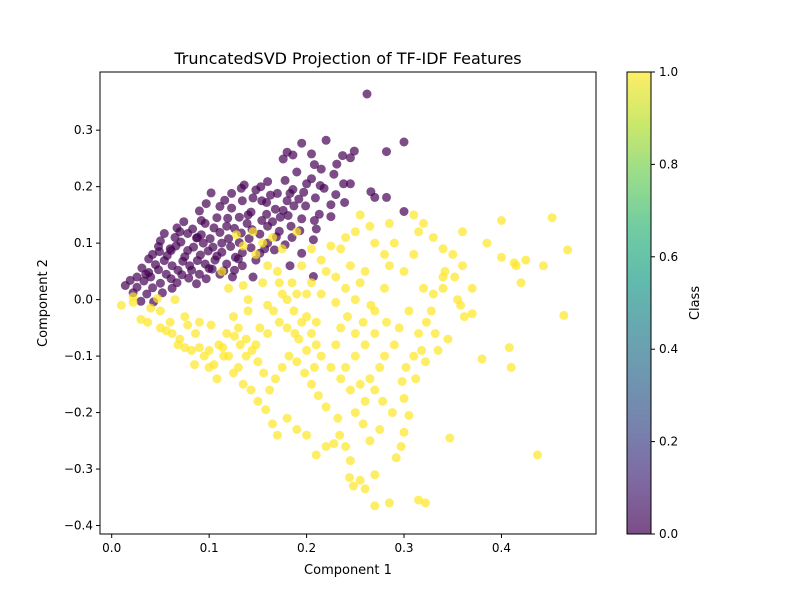 The image size is (800, 600). What do you see at coordinates (82, 328) in the screenshot?
I see `y-axis-ticks: −0.4 −0.3 −0.2 −0.1 0.0 0.1 0.2 0.3` at bounding box center [82, 328].